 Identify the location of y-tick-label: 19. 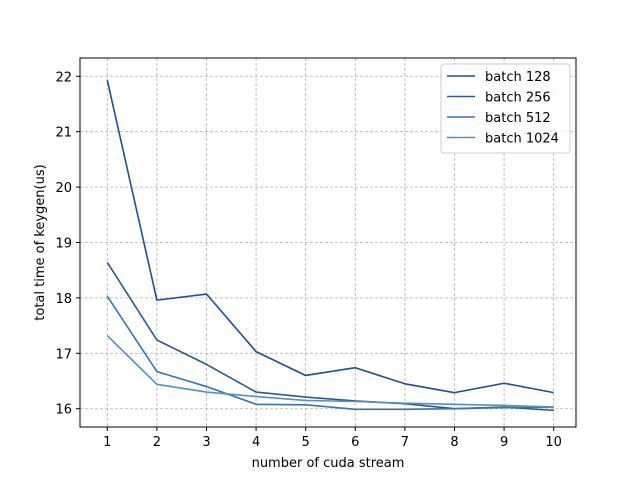
(63, 244).